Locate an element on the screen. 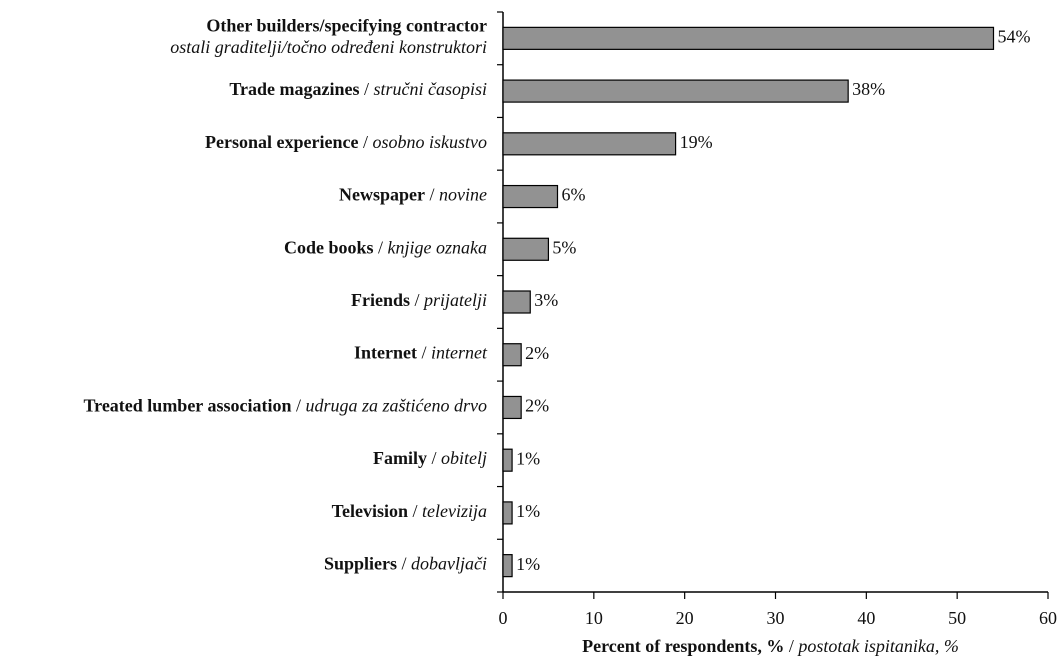  x-tick-label: 0 is located at coordinates (503, 618).